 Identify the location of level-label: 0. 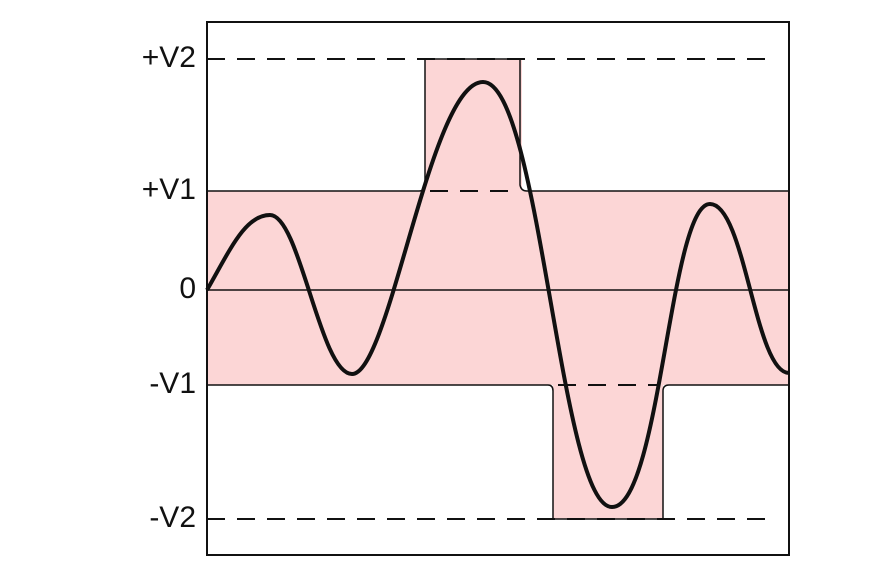
(187, 288).